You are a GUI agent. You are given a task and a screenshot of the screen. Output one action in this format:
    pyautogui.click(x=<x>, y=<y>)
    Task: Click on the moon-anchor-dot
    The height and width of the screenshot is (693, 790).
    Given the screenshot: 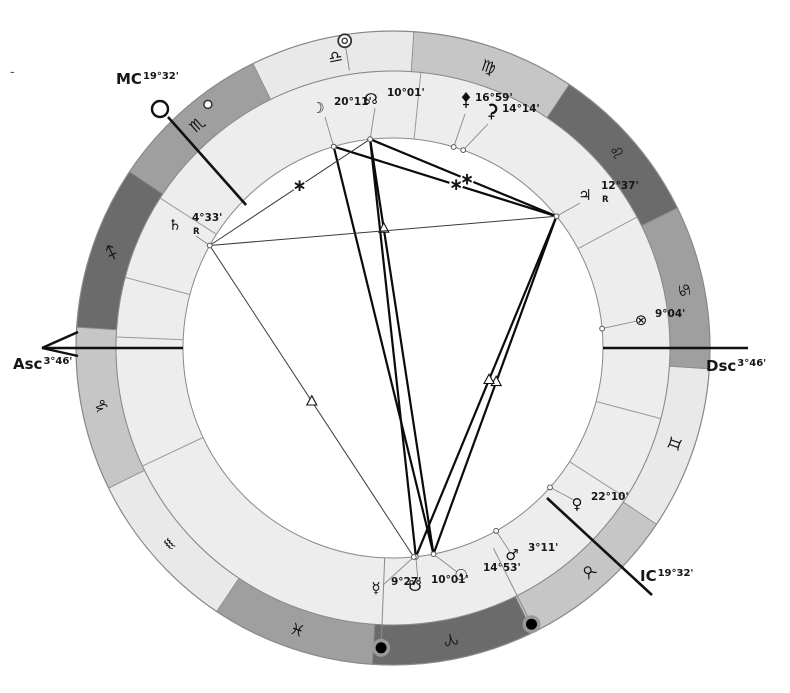 What is the action you would take?
    pyautogui.click(x=333, y=146)
    